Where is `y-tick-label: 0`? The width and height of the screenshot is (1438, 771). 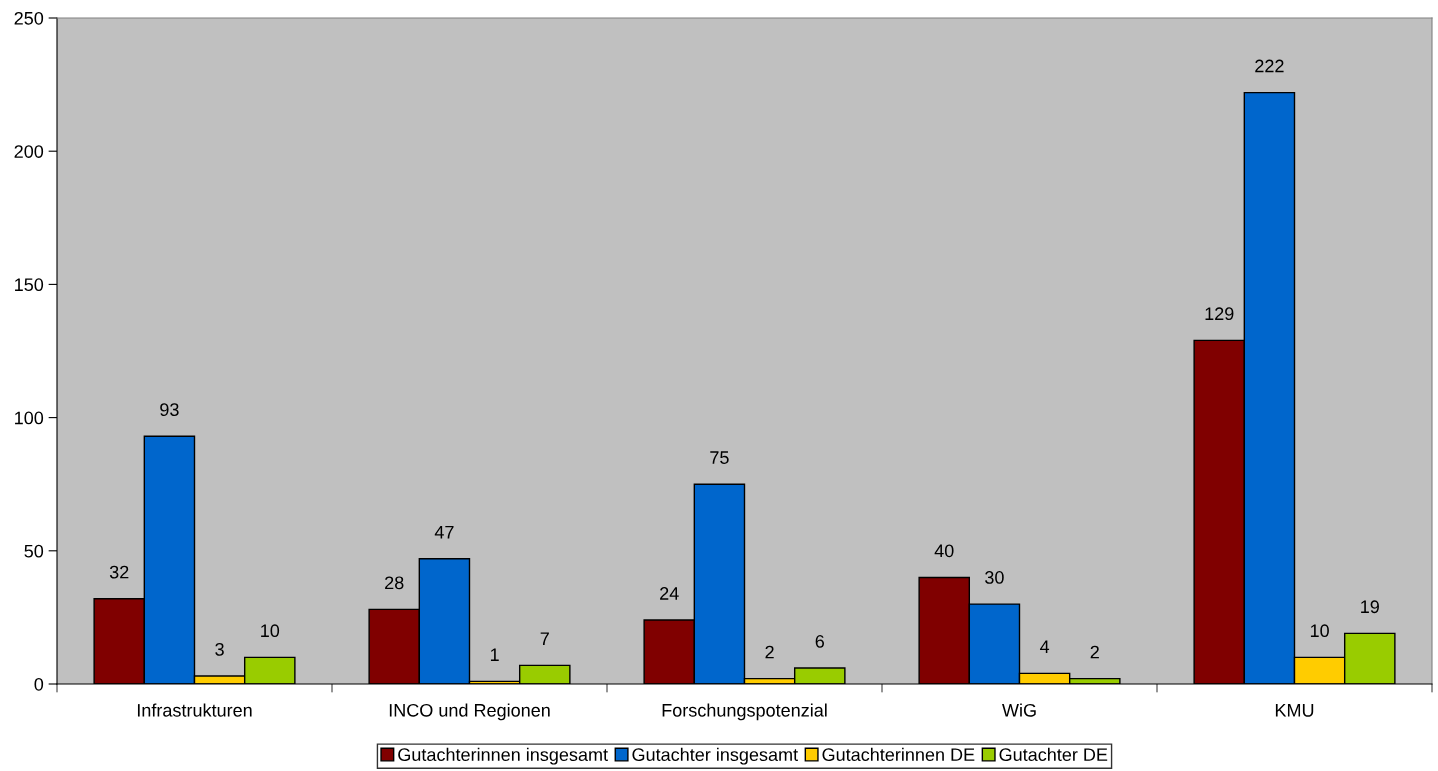 y-tick-label: 0 is located at coordinates (39, 684).